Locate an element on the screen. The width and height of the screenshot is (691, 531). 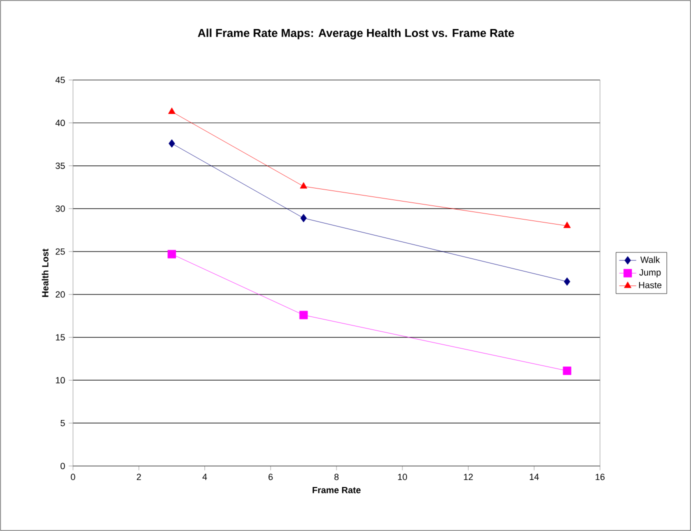
y-tick-label: 0 is located at coordinates (62, 466).